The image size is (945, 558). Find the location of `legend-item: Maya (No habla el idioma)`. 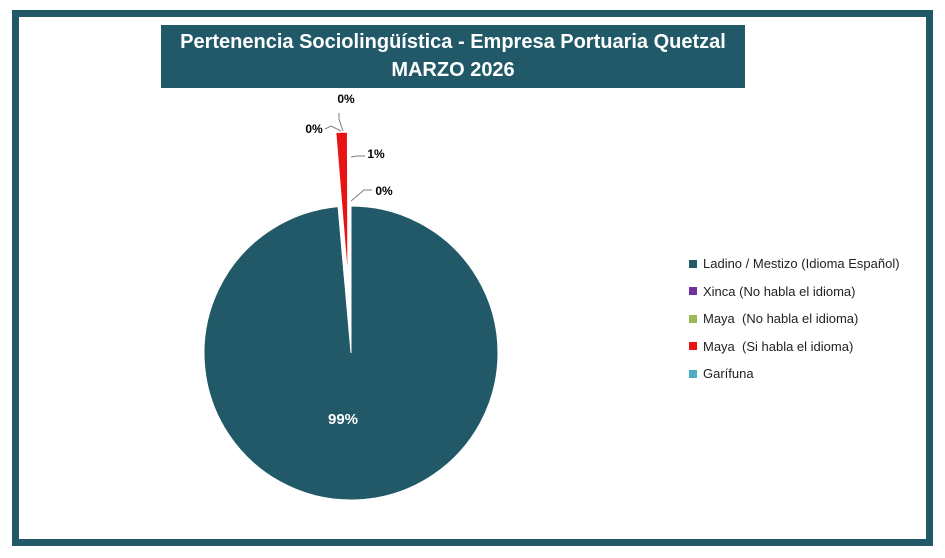

legend-item: Maya (No habla el idioma) is located at coordinates (794, 319).